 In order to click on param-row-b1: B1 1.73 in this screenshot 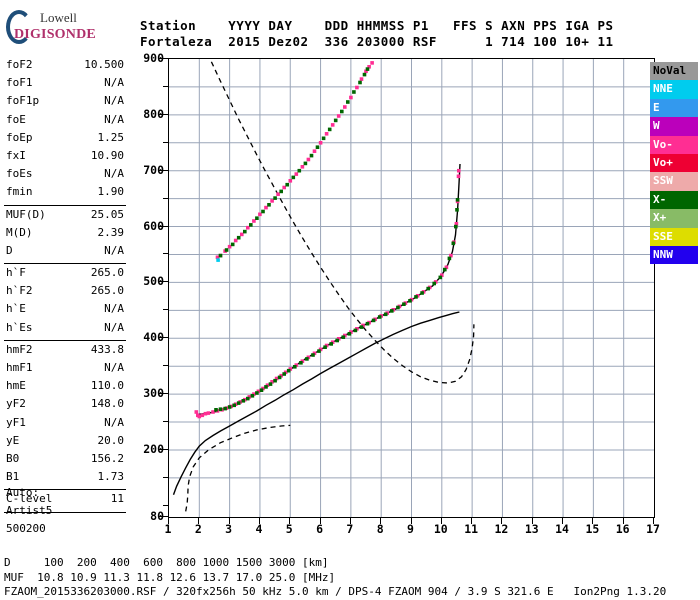, I will do `click(65, 479)`.